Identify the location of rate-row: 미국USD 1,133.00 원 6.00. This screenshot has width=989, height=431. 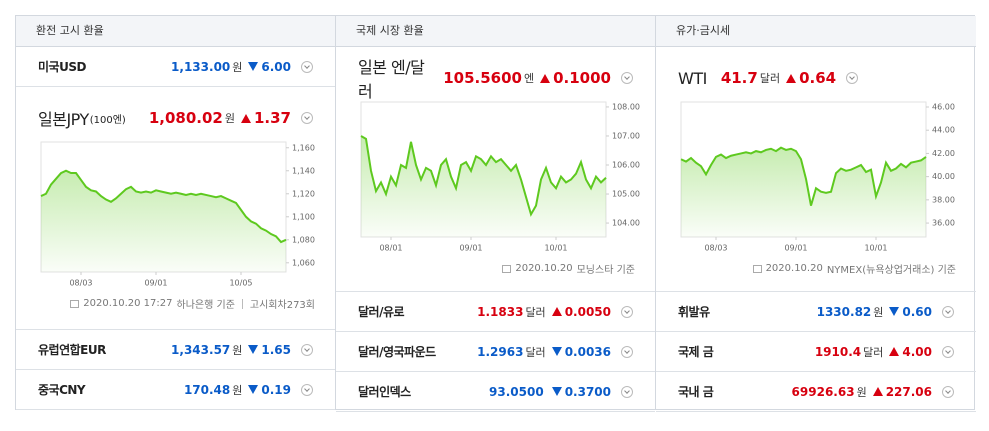
(175, 67).